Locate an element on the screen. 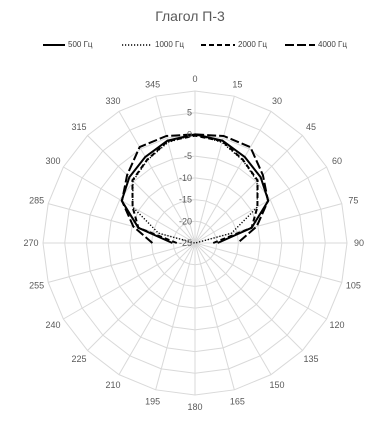  radial-tick-label: 5 is located at coordinates (189, 113).